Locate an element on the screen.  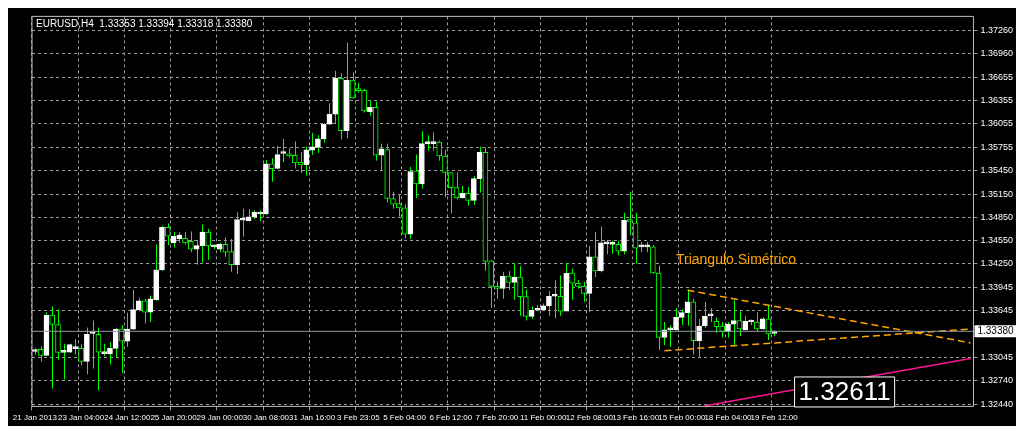
x-tick-label: 30 Jan 08:00 is located at coordinates (266, 418).